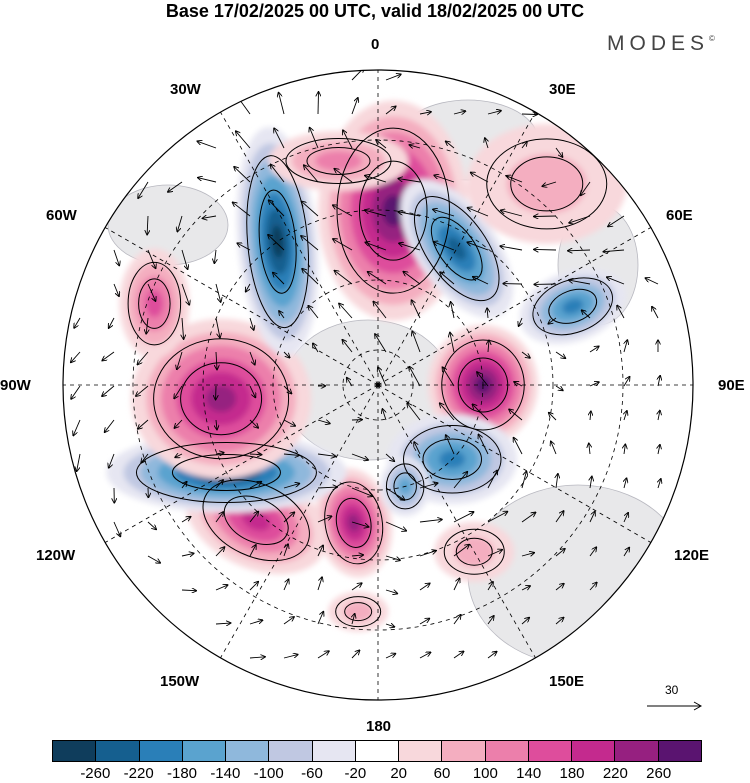 The height and width of the screenshot is (783, 750). What do you see at coordinates (578, 575) in the screenshot?
I see `land-shape` at bounding box center [578, 575].